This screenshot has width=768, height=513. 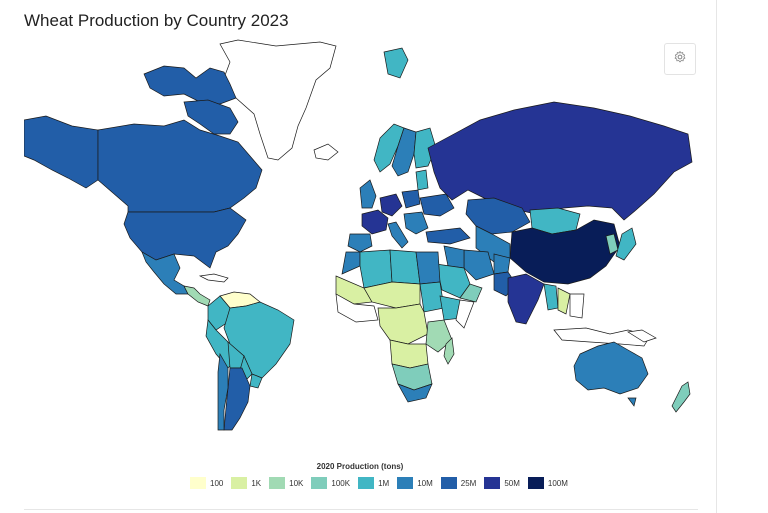 What do you see at coordinates (611, 368) in the screenshot?
I see `region-australia` at bounding box center [611, 368].